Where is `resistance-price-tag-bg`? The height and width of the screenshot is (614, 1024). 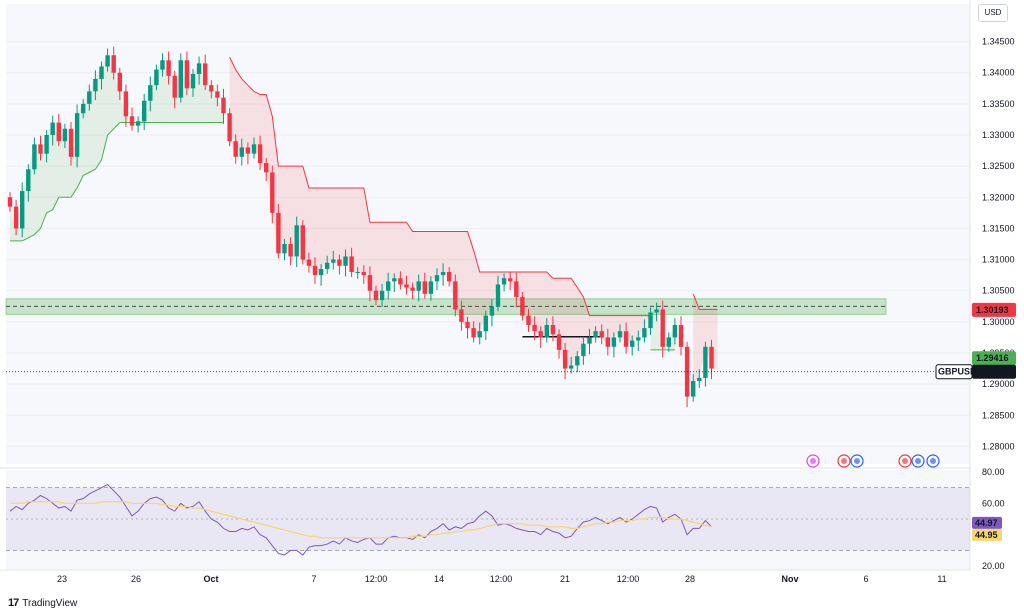
resistance-price-tag-bg is located at coordinates (994, 309).